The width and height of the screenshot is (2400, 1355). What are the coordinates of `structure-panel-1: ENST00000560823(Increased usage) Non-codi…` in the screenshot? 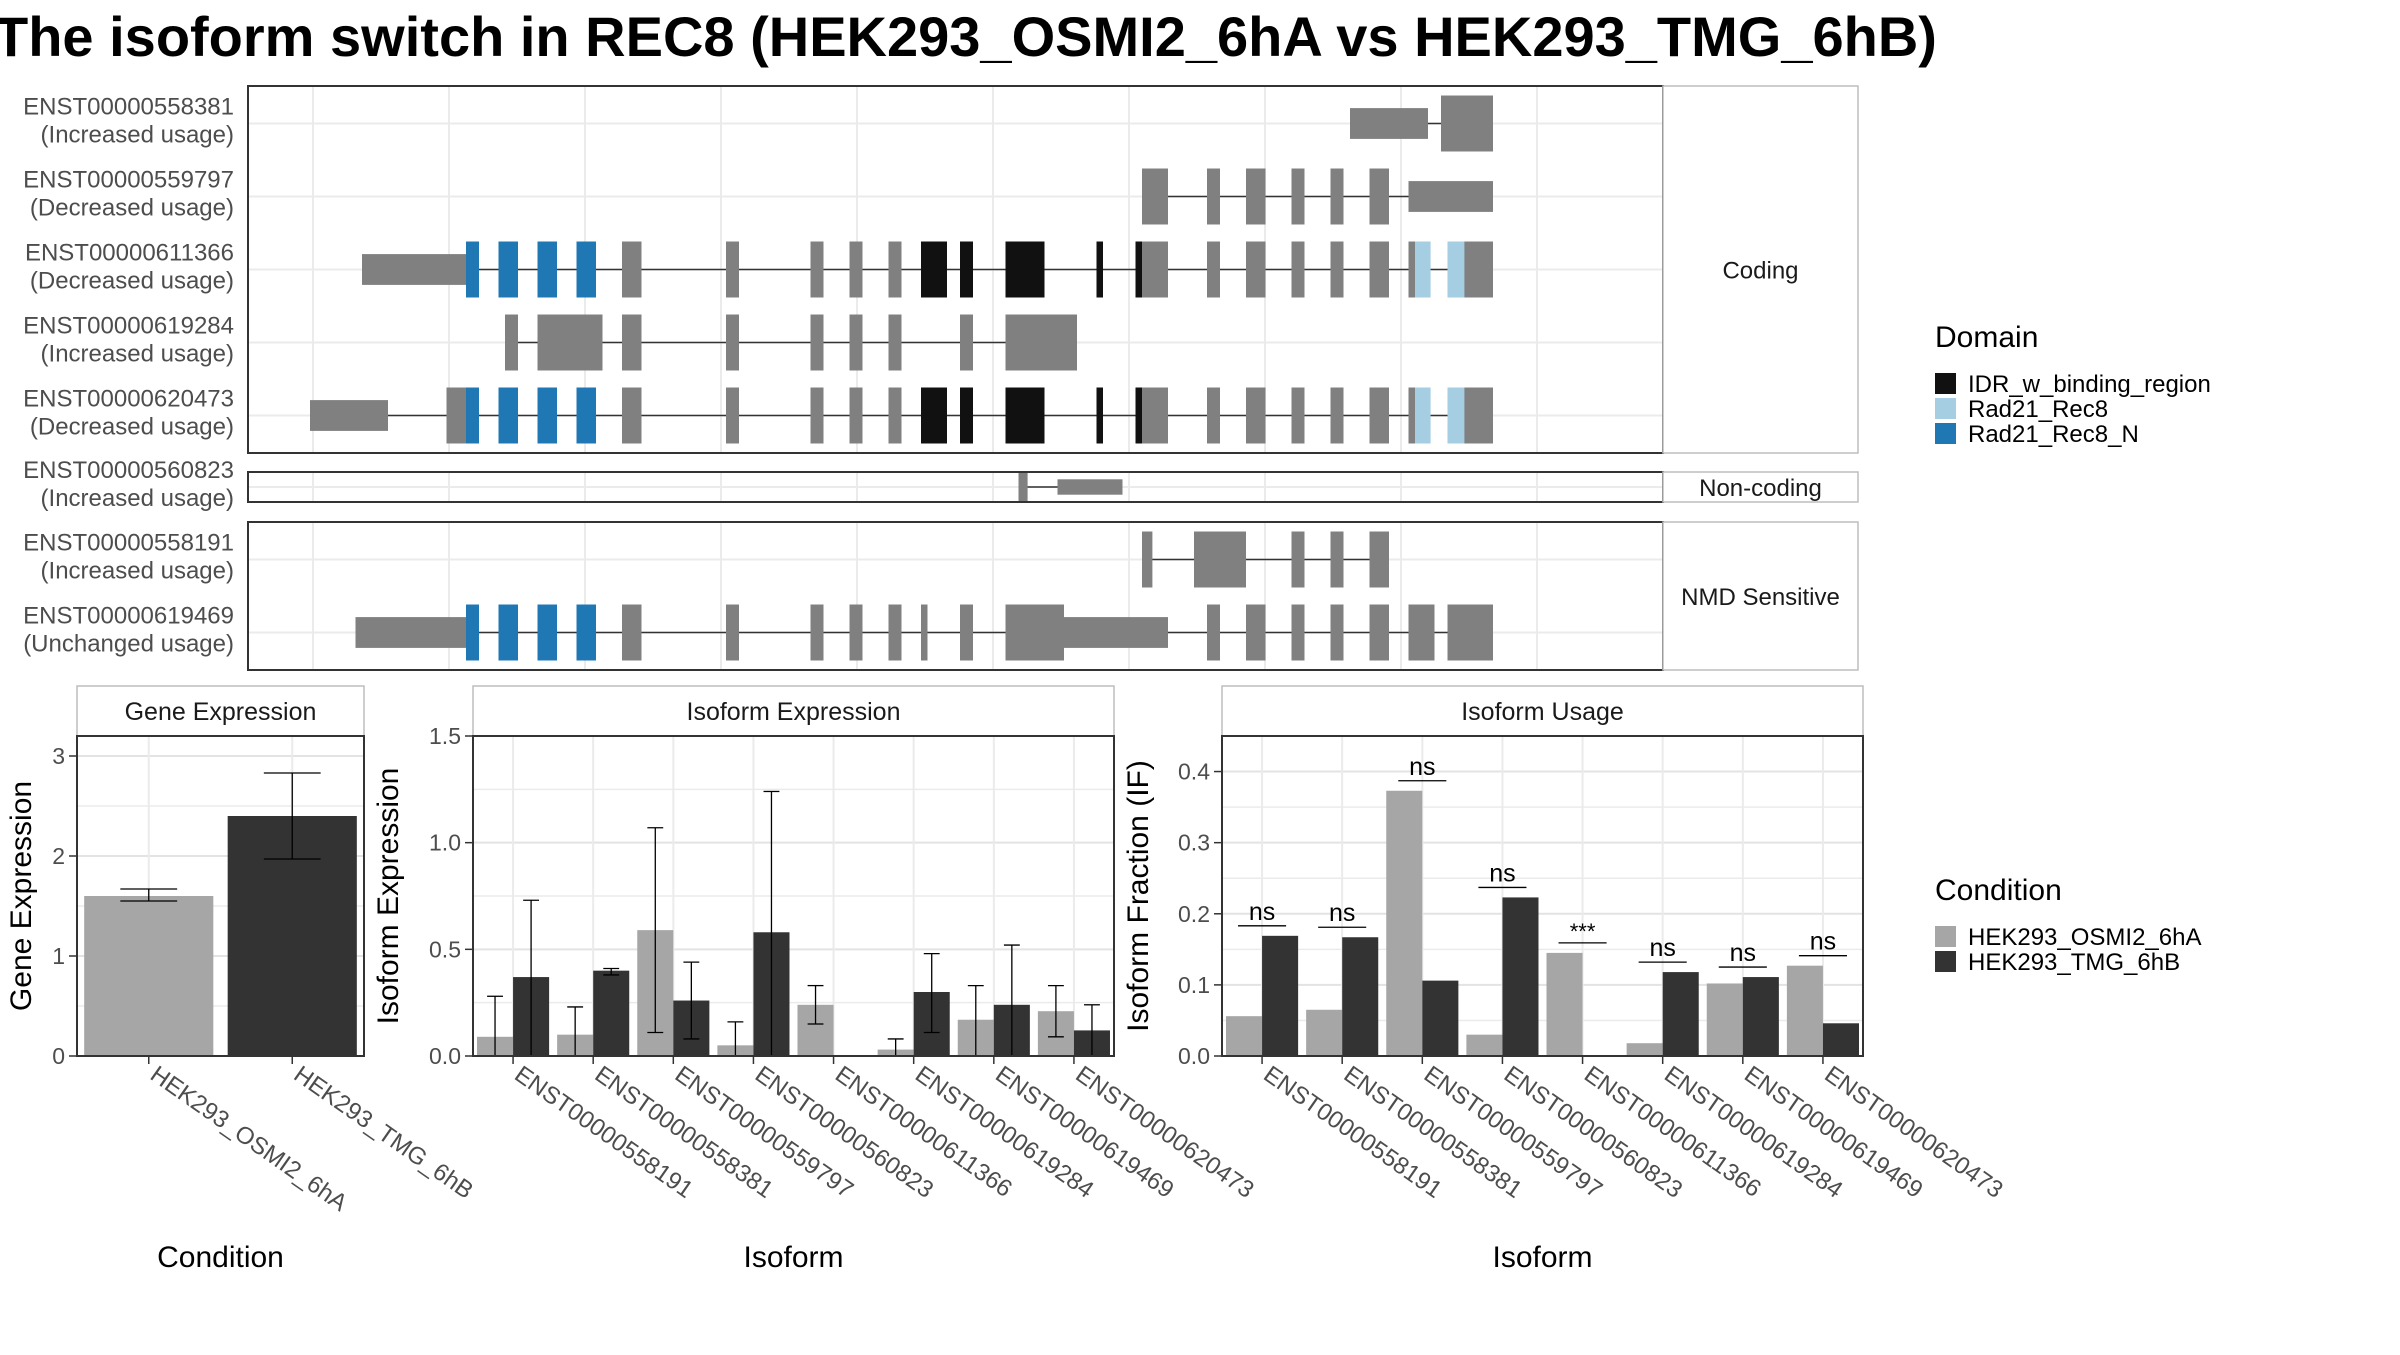 It's located at (941, 484).